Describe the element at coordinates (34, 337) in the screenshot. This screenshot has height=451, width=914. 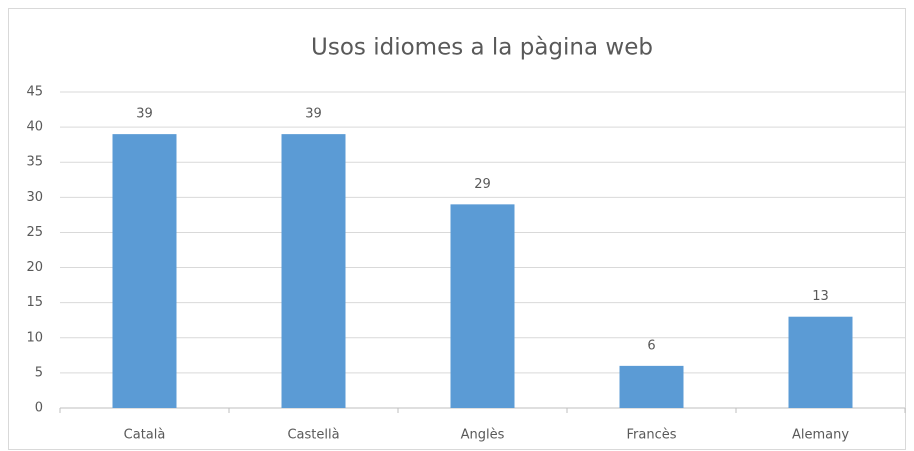
I see `y-tick-label: 10` at that location.